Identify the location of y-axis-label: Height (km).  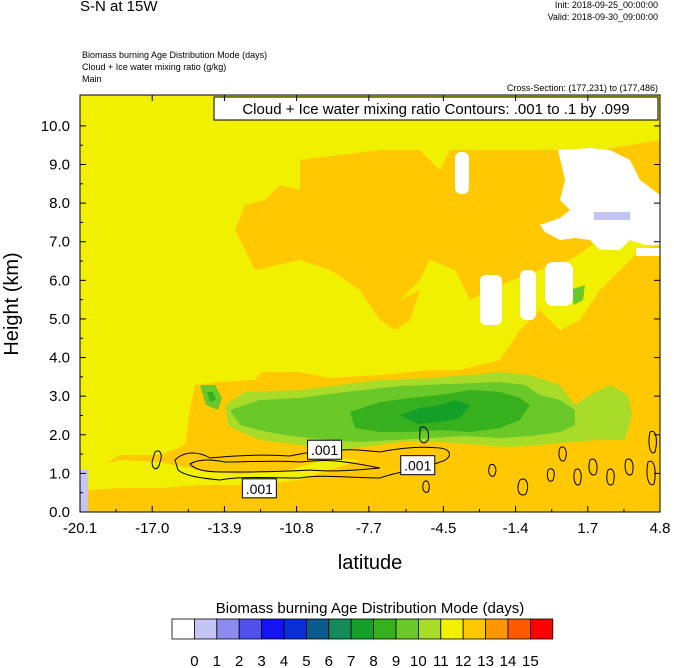
(12, 303).